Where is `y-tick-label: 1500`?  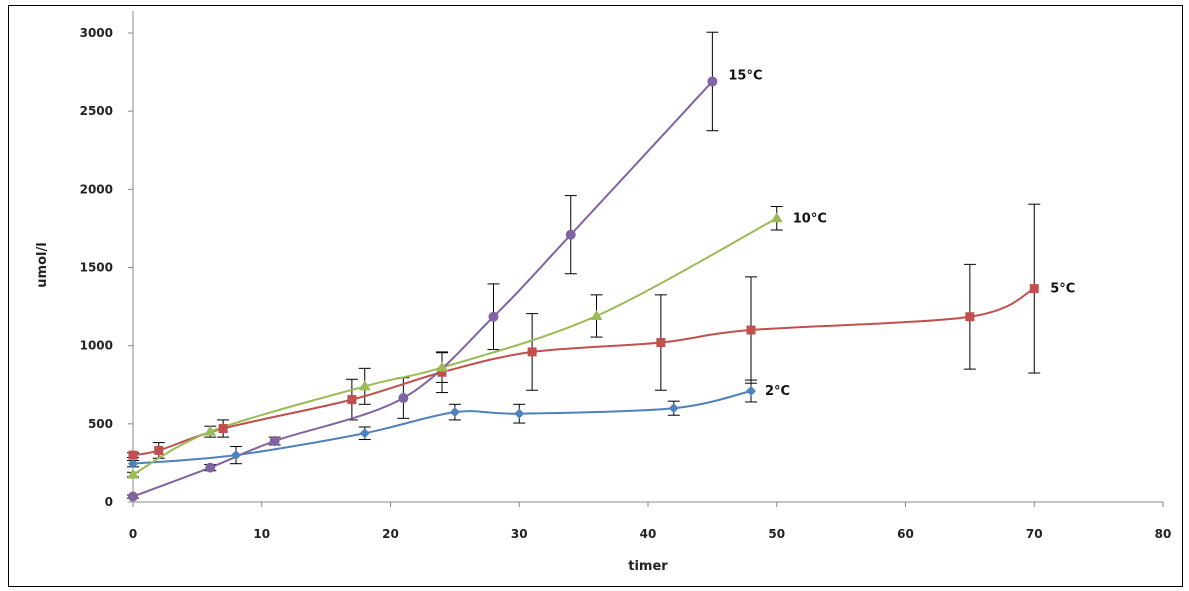 y-tick-label: 1500 is located at coordinates (96, 268).